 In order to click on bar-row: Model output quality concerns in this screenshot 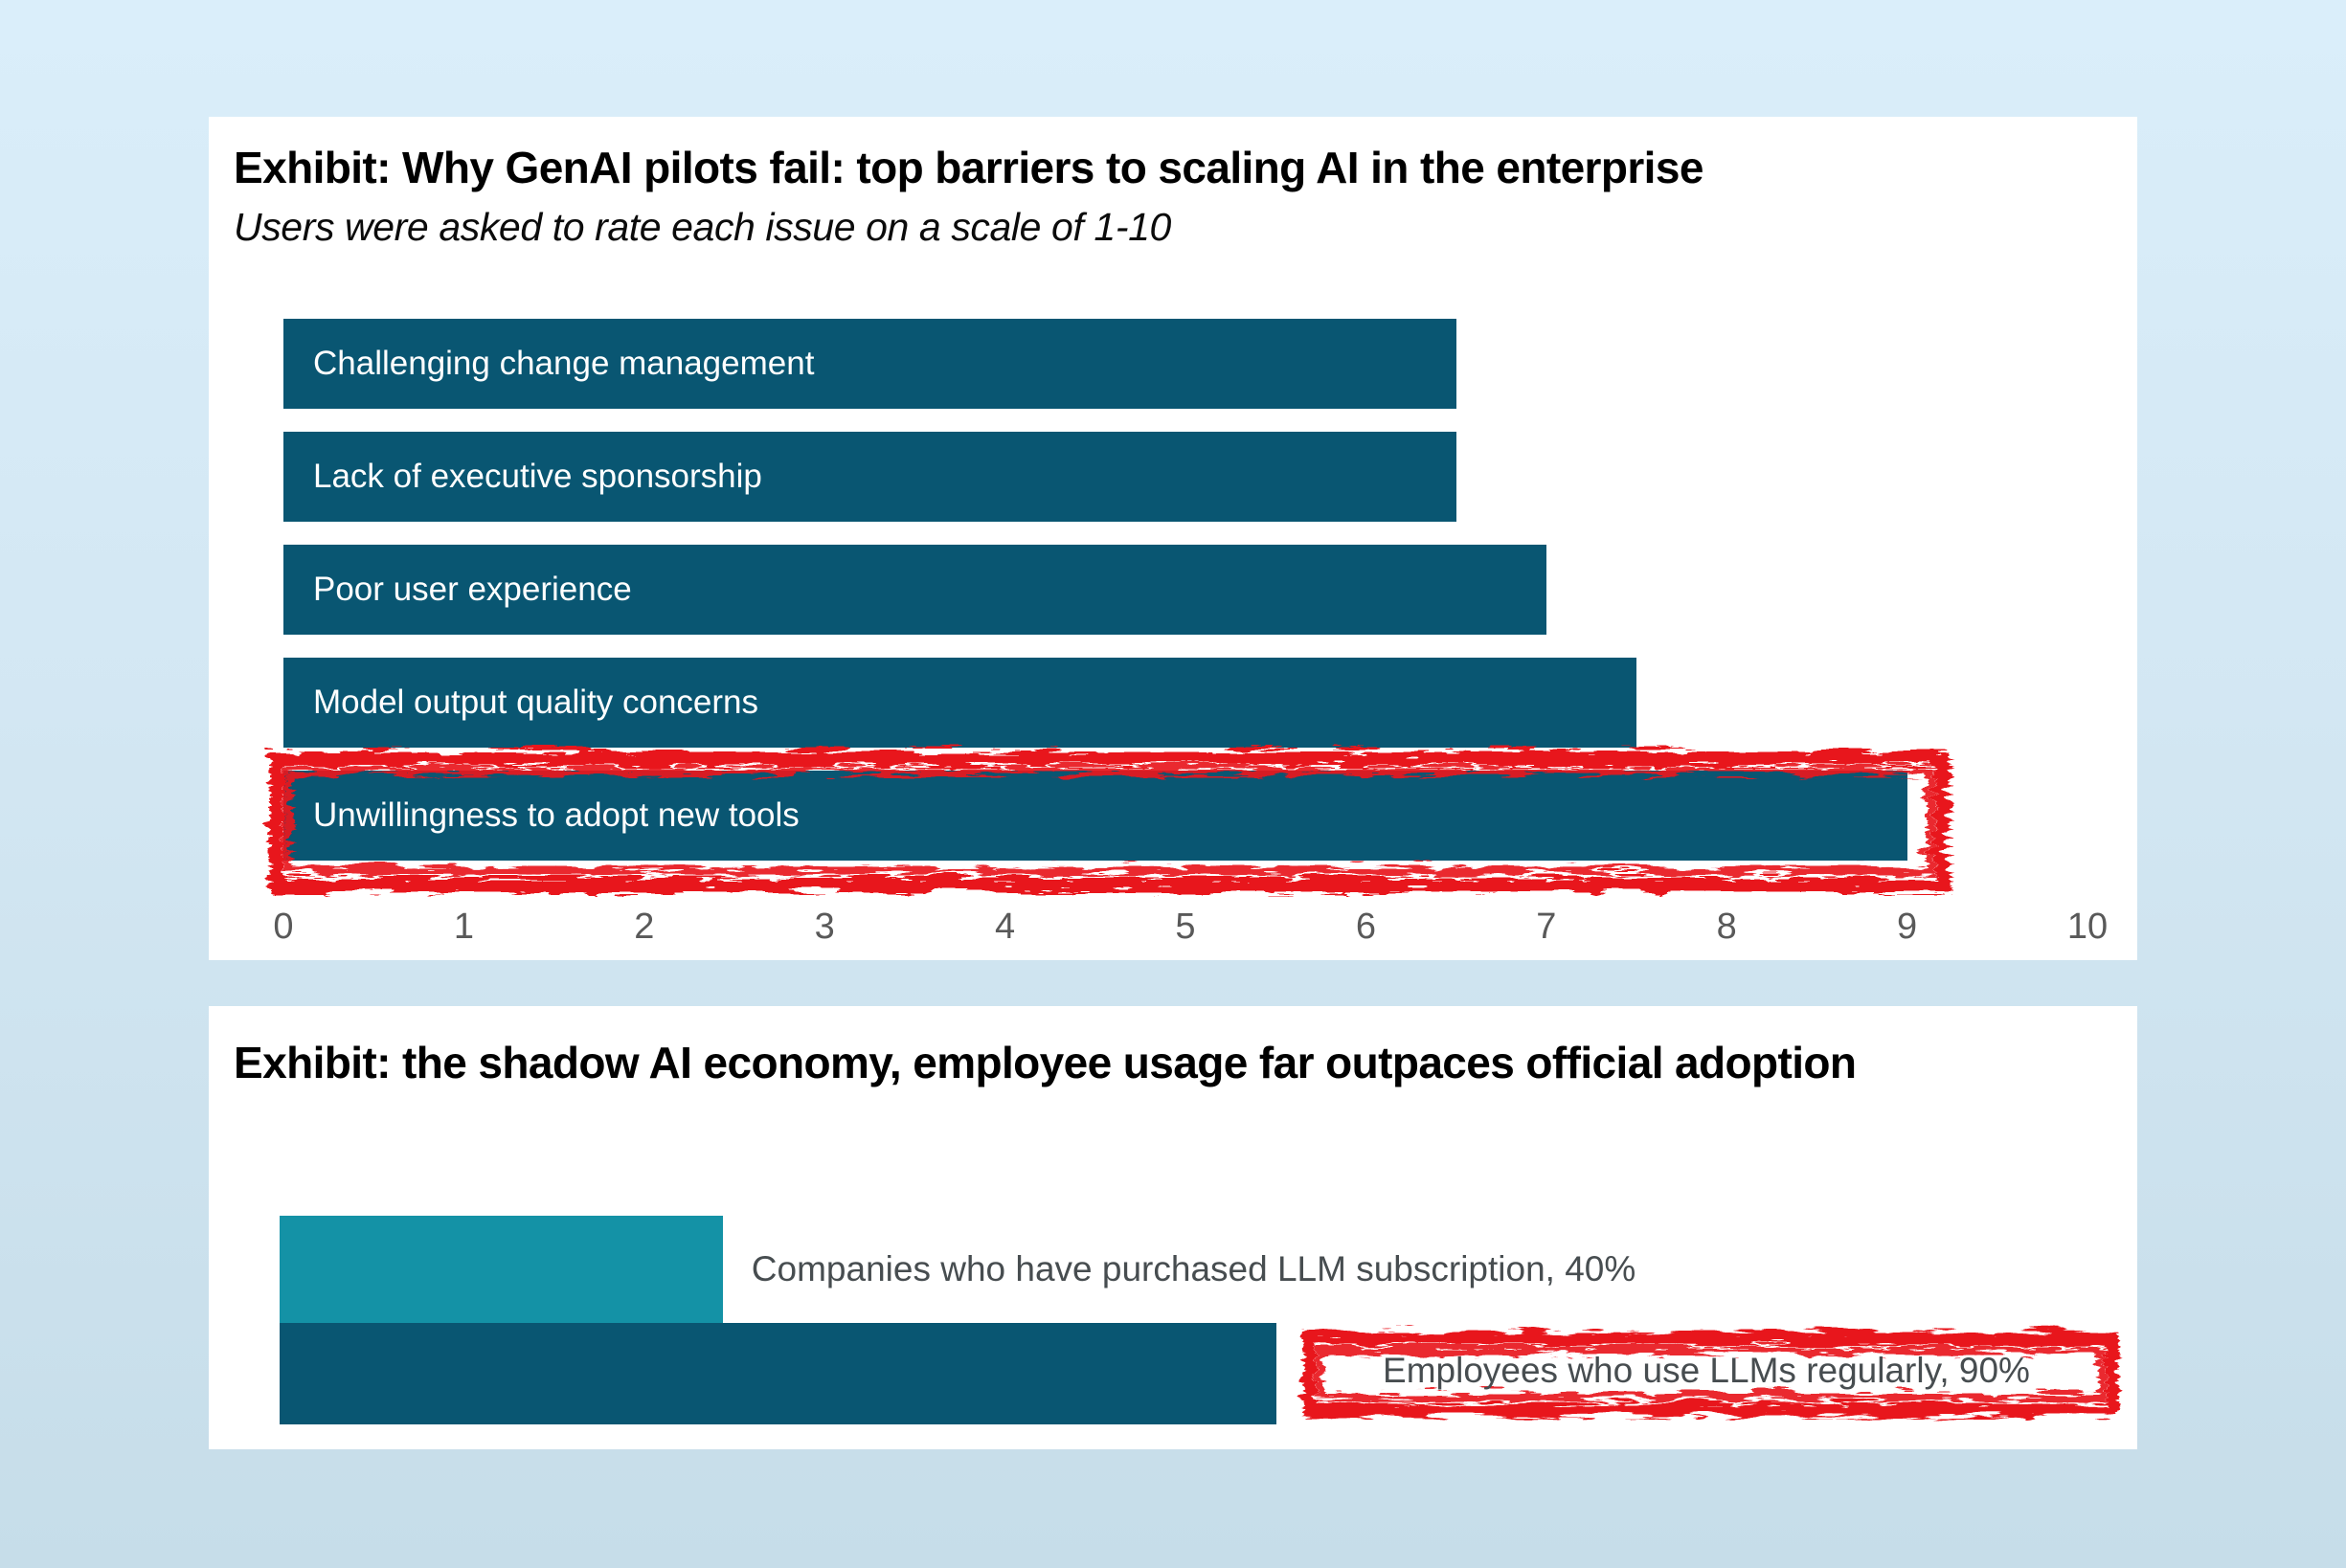, I will do `click(959, 703)`.